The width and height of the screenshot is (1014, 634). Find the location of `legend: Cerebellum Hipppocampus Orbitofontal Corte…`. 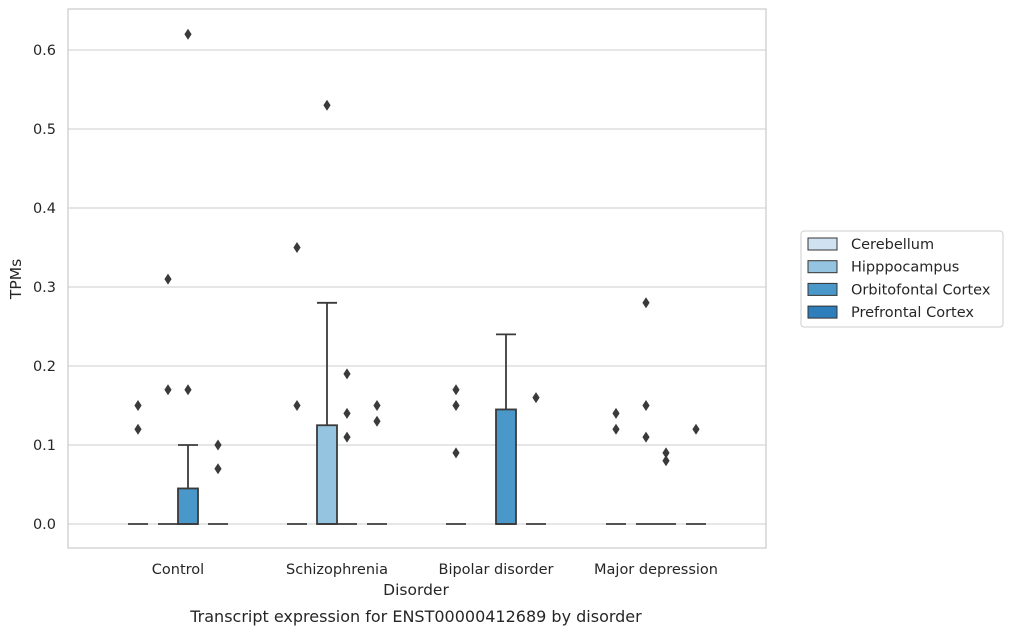

legend: Cerebellum Hipppocampus Orbitofontal Corte… is located at coordinates (902, 279).